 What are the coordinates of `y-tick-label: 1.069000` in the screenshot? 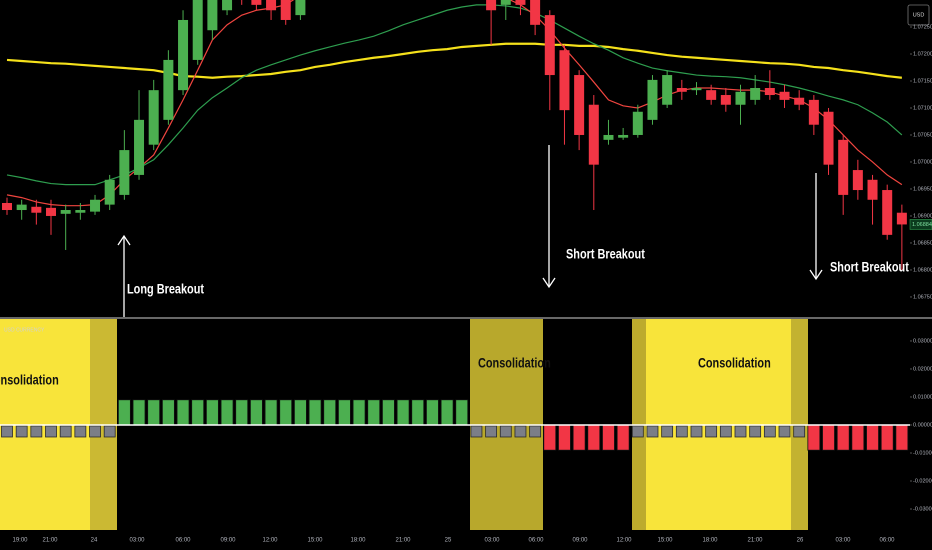 It's located at (922, 216).